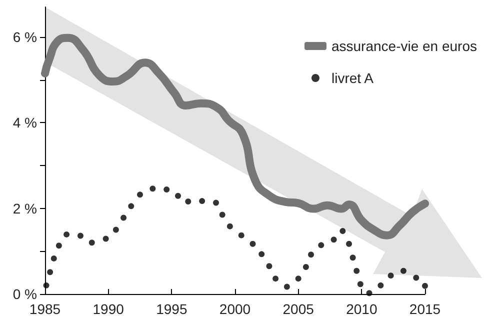 This screenshot has height=330, width=490. I want to click on y-tick-label: 6 %, so click(24, 36).